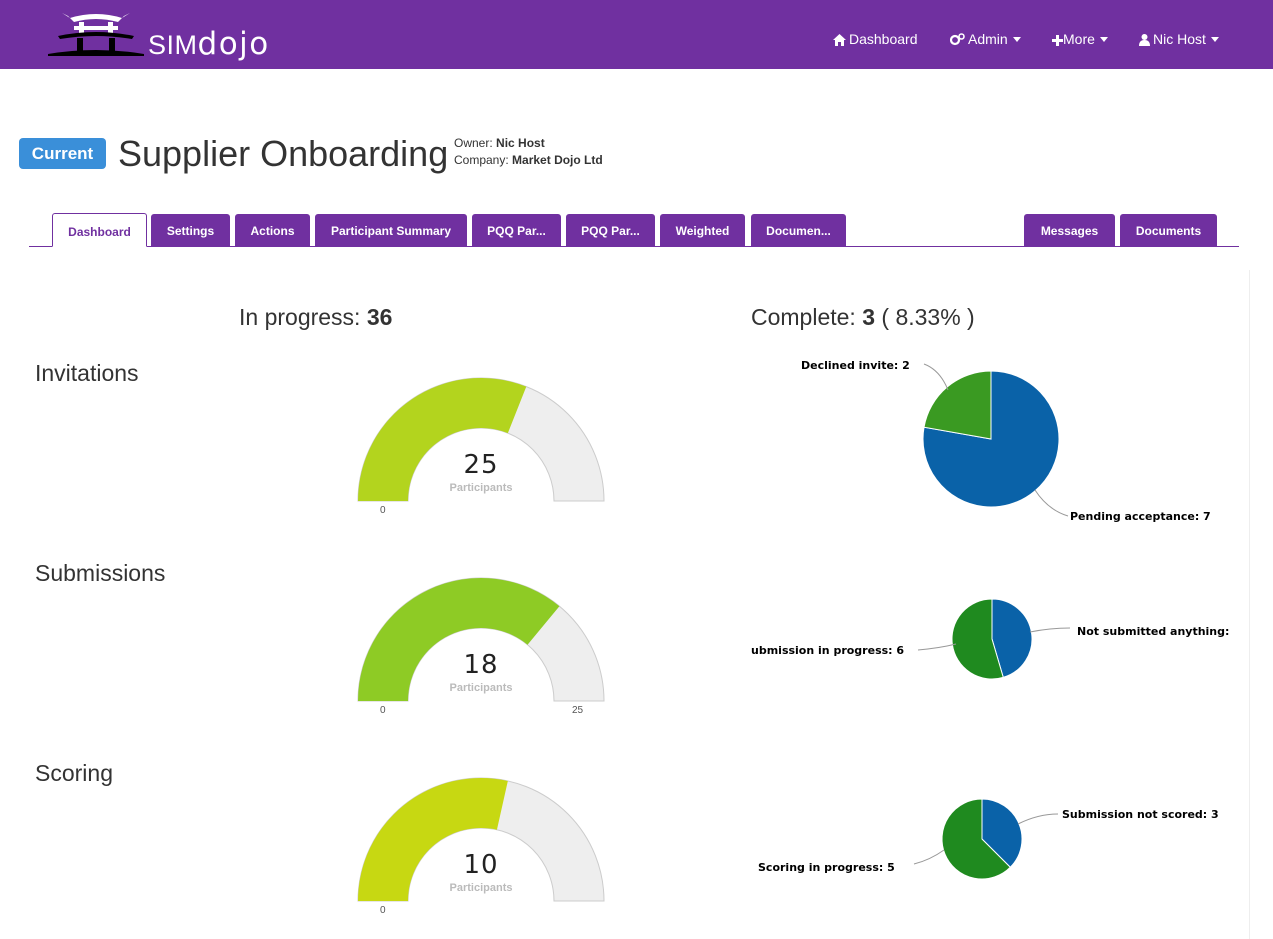  I want to click on pie-scoring-leaders, so click(986, 839).